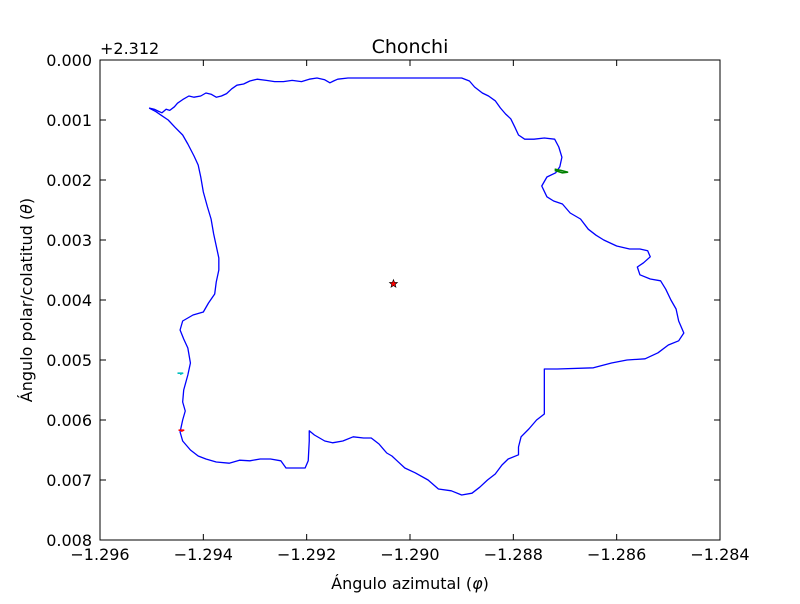 Image resolution: width=800 pixels, height=604 pixels. What do you see at coordinates (616, 554) in the screenshot?
I see `x-tick-label: −1.286` at bounding box center [616, 554].